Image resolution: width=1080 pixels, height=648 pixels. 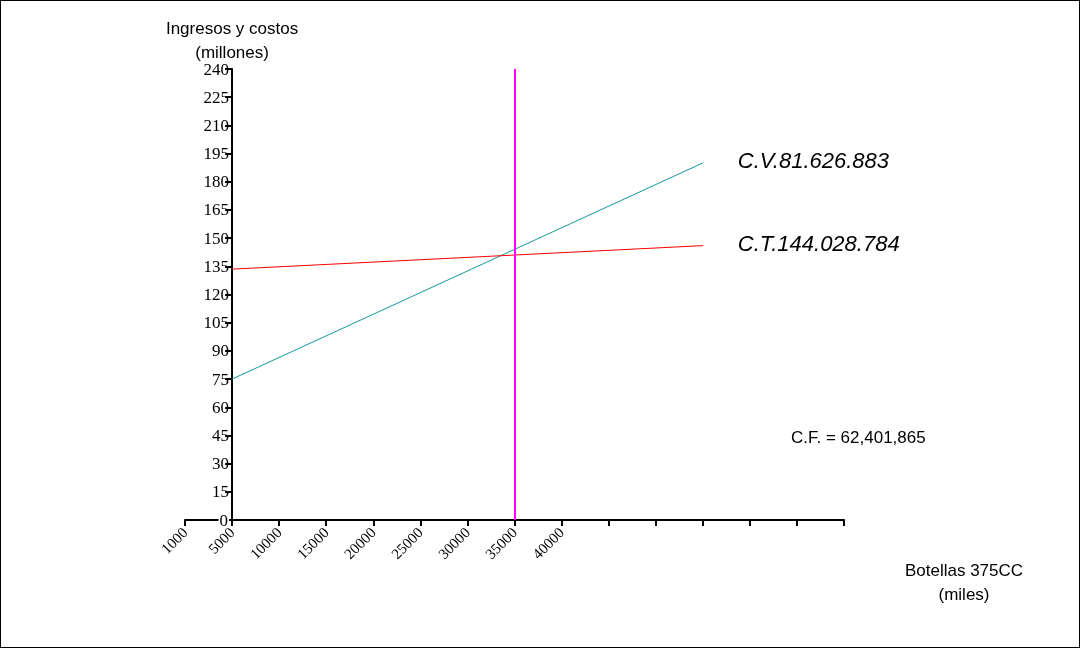 What do you see at coordinates (221, 379) in the screenshot?
I see `y-tick-label: 75` at bounding box center [221, 379].